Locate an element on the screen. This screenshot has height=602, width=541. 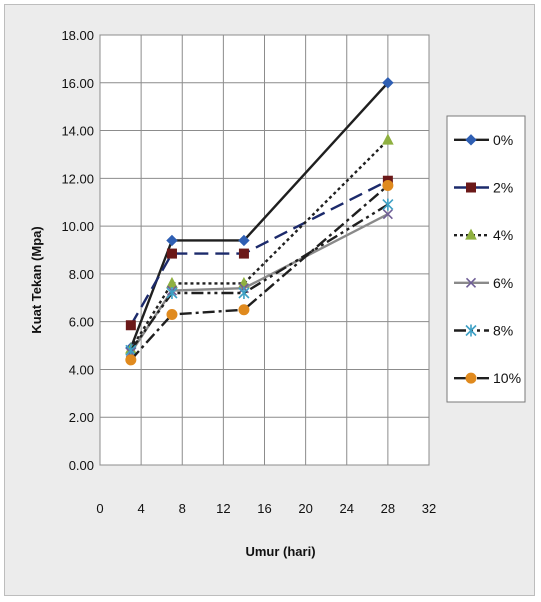
y-tick-label: 4.00 is located at coordinates (81, 369).